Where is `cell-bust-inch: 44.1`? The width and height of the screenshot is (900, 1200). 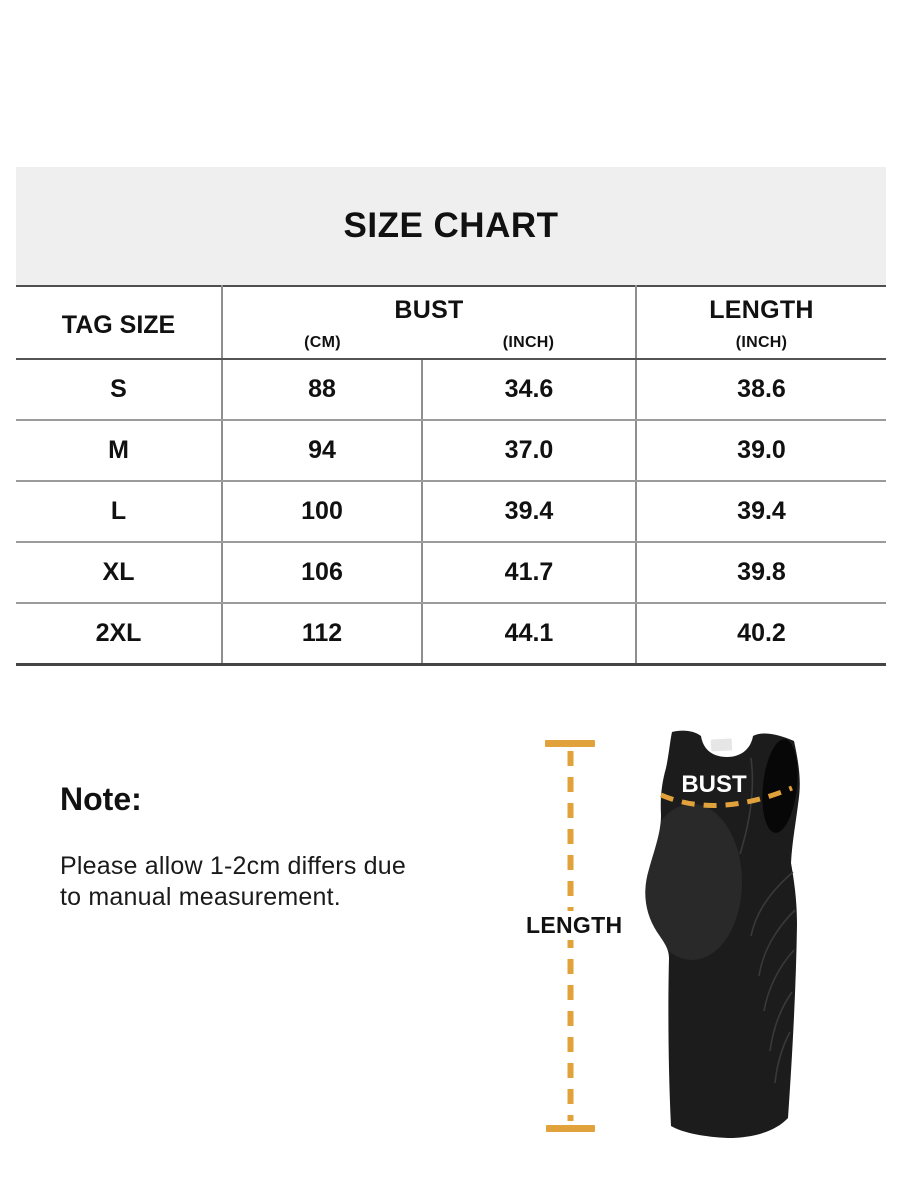 cell-bust-inch: 44.1 is located at coordinates (530, 633).